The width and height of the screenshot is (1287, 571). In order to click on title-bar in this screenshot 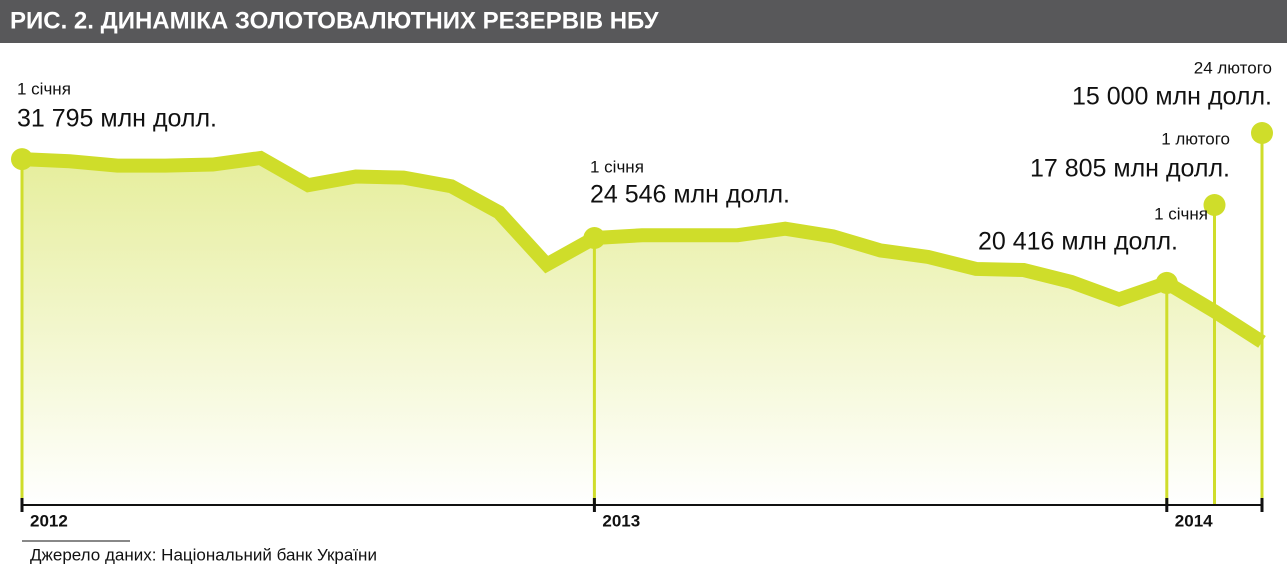, I will do `click(643, 21)`.